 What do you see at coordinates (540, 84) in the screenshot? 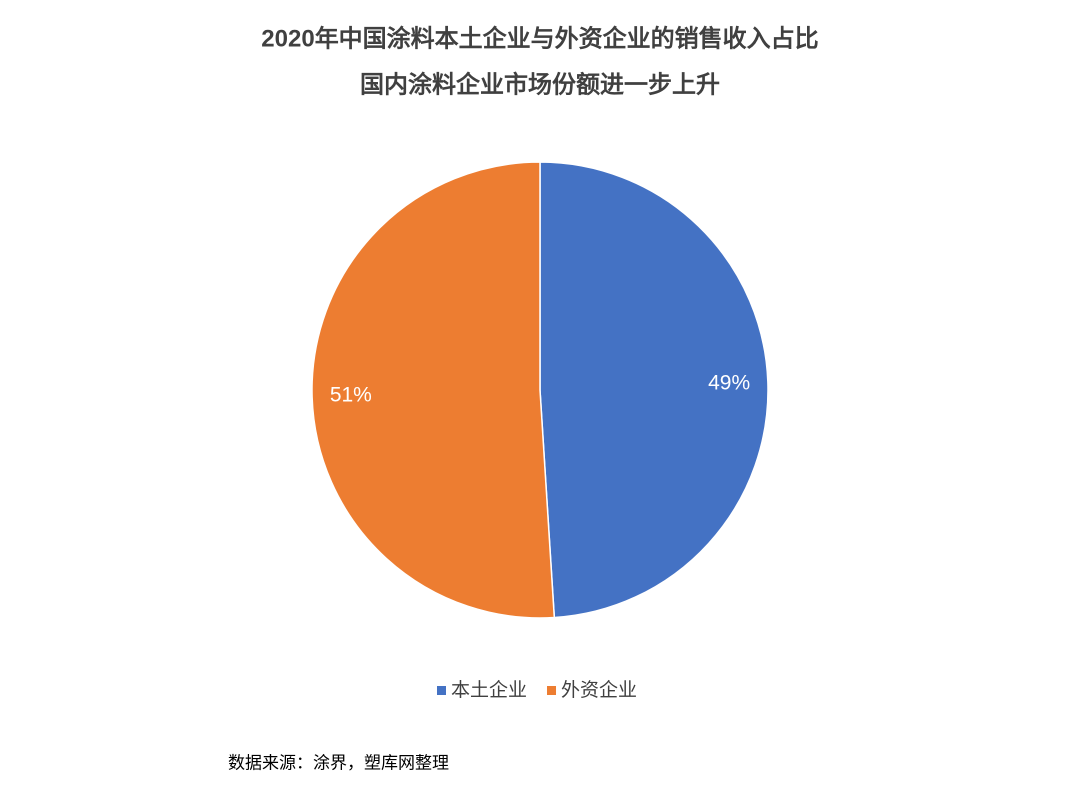
I see `chart-subtitle: 国内涂料企业市场份额进一步上升` at bounding box center [540, 84].